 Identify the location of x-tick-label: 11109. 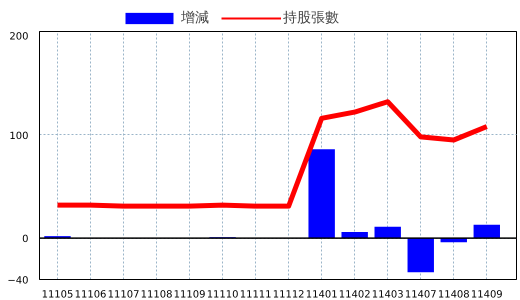
(190, 295).